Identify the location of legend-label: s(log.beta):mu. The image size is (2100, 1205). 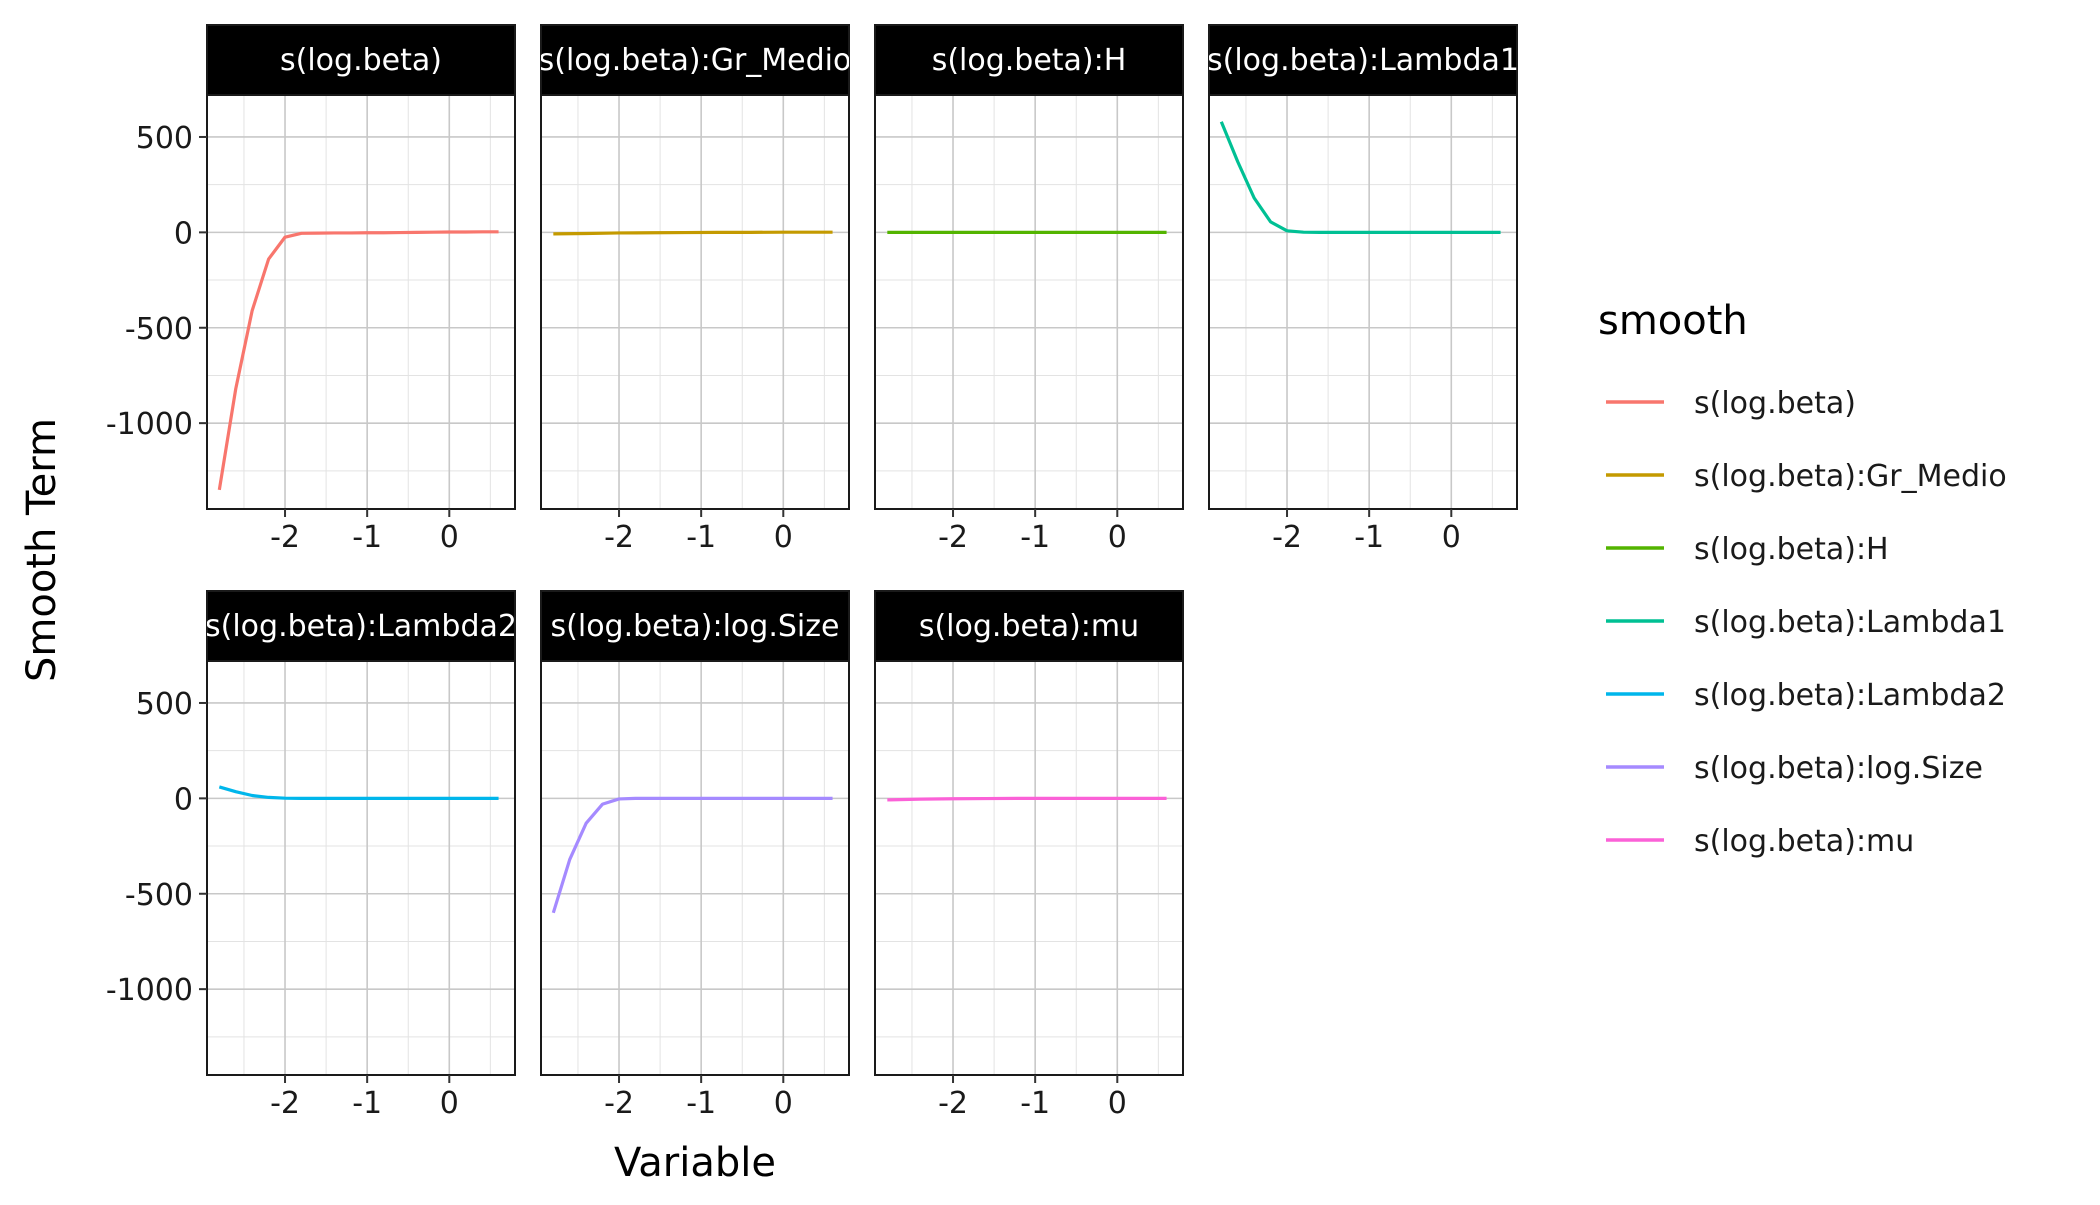
(1804, 841).